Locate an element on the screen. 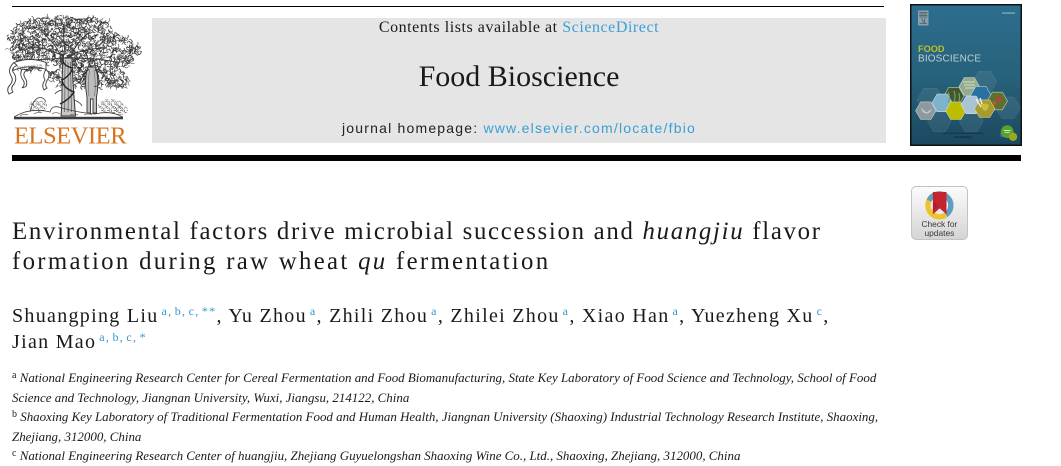 Image resolution: width=1061 pixels, height=466 pixels. svg-text: Check for is located at coordinates (939, 224).